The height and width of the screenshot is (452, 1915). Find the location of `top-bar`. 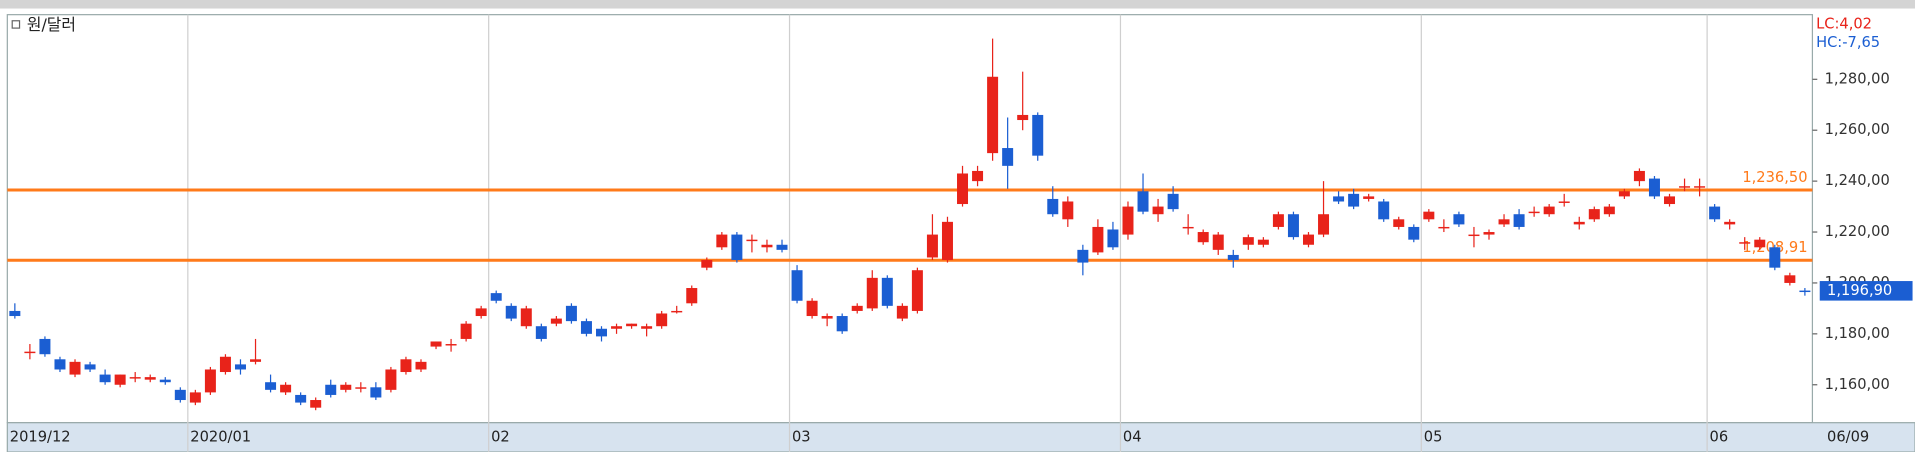

top-bar is located at coordinates (957, 4).